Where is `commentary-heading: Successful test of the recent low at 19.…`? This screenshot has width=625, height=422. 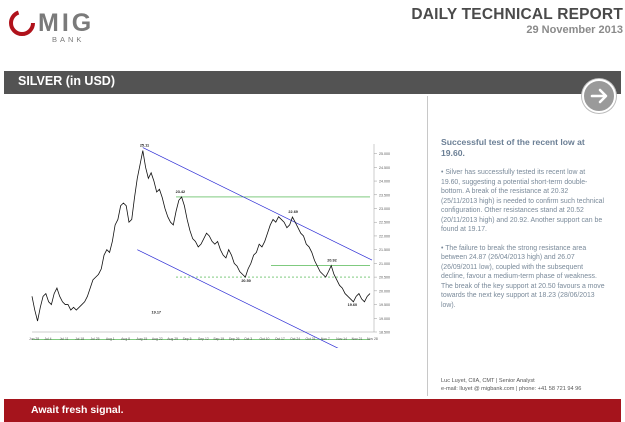 commentary-heading: Successful test of the recent low at 19.… is located at coordinates (513, 147).